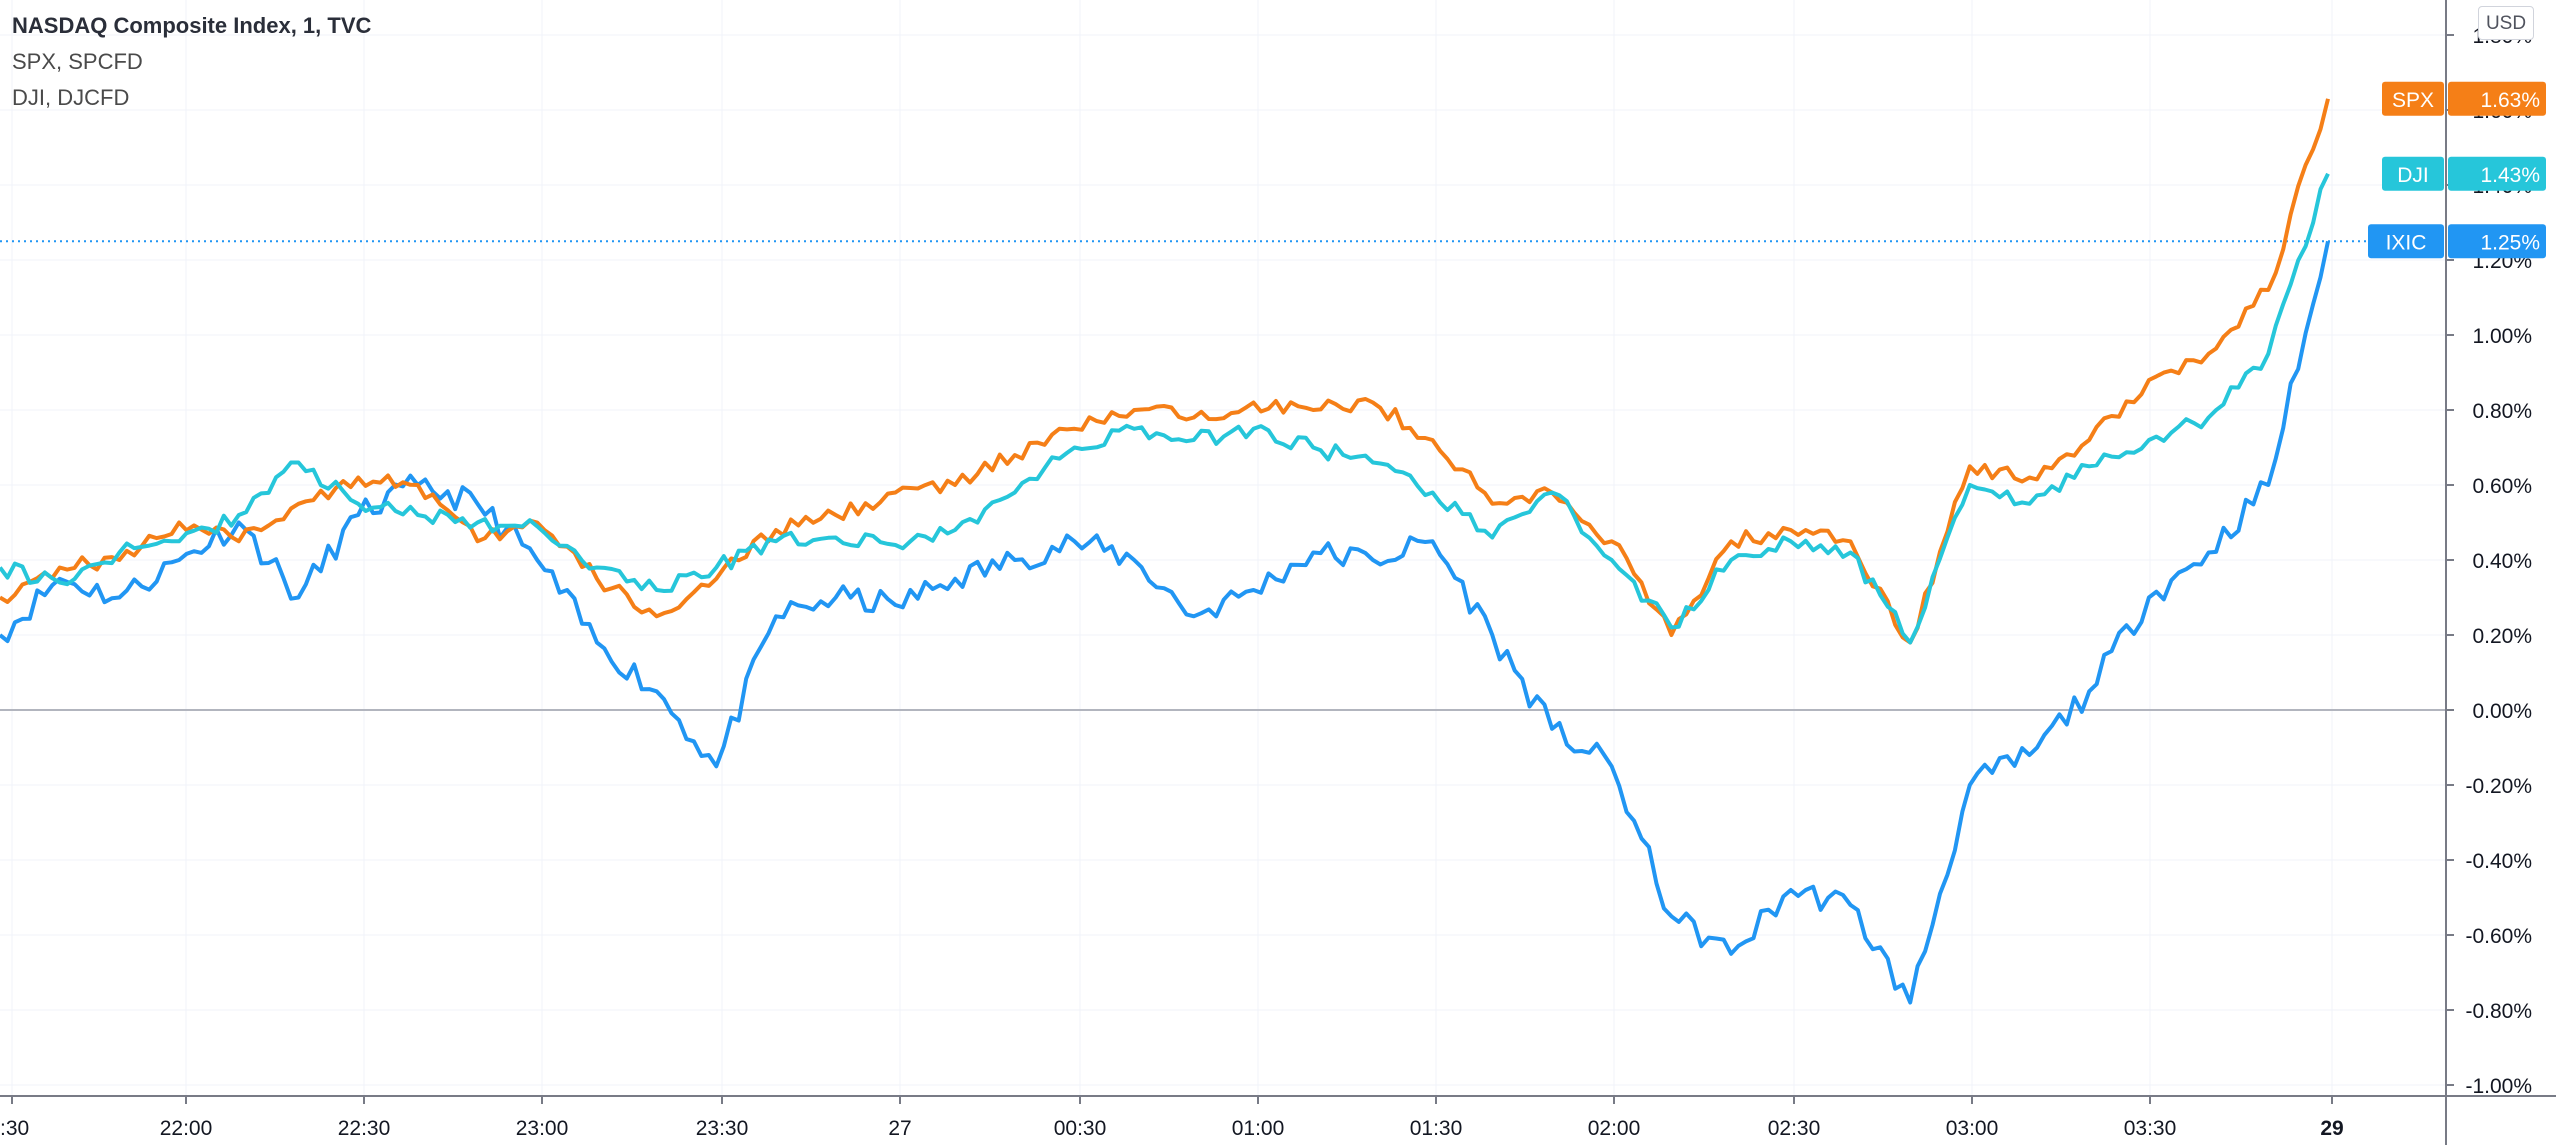 This screenshot has height=1145, width=2556. What do you see at coordinates (2510, 175) in the screenshot?
I see `badge-value-text: 1.43%` at bounding box center [2510, 175].